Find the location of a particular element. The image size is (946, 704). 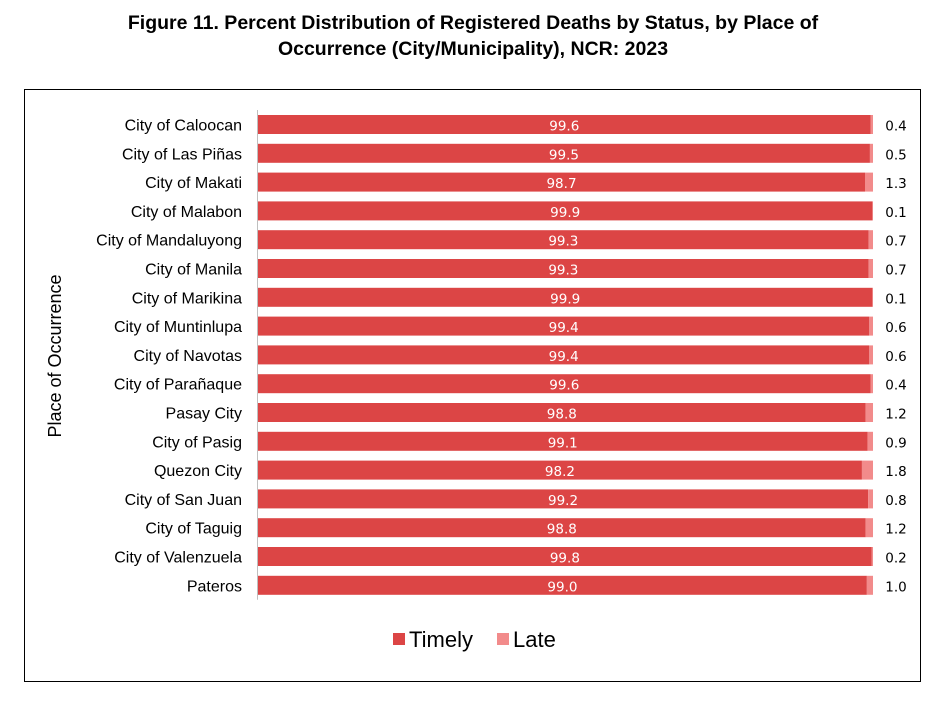

data-label-late: 1.0 is located at coordinates (895, 587).